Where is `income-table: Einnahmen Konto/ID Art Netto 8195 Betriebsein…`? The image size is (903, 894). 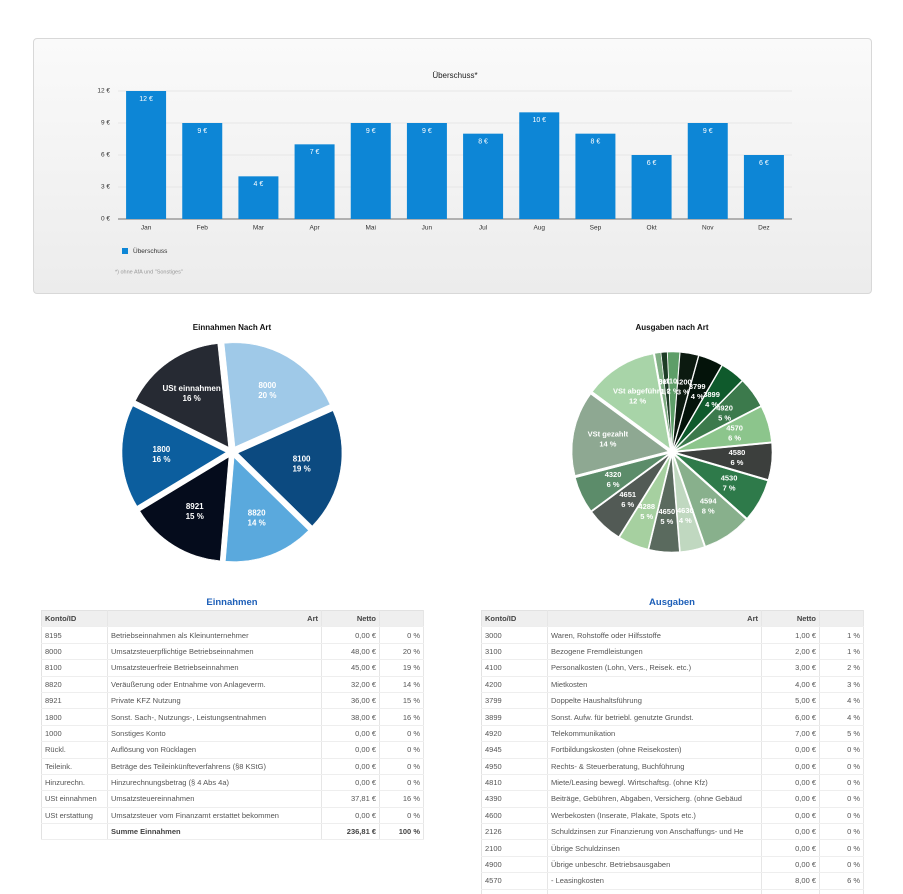 income-table: Einnahmen Konto/ID Art Netto 8195 Betriebsein… is located at coordinates (232, 718).